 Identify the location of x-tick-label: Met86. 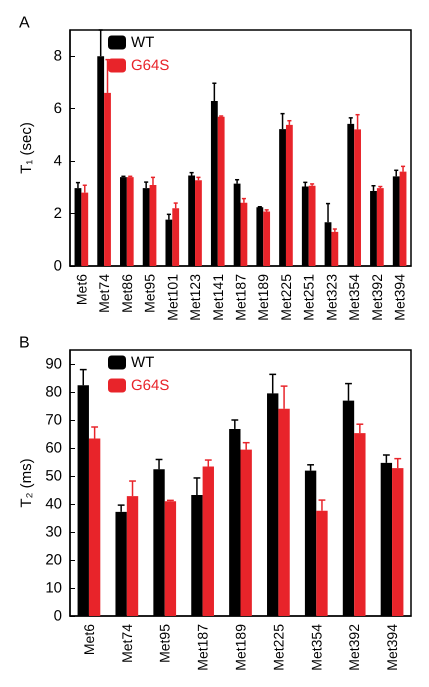
(126, 293).